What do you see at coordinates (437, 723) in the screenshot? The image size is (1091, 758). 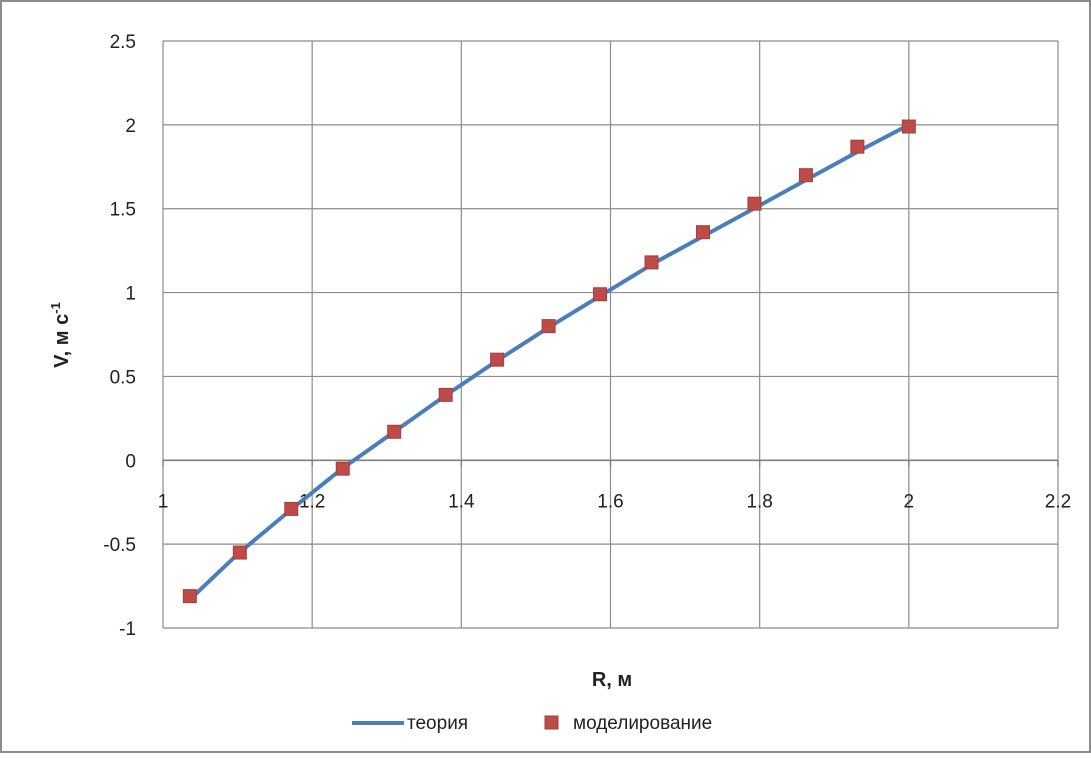 I see `legend-label-theory: теория` at bounding box center [437, 723].